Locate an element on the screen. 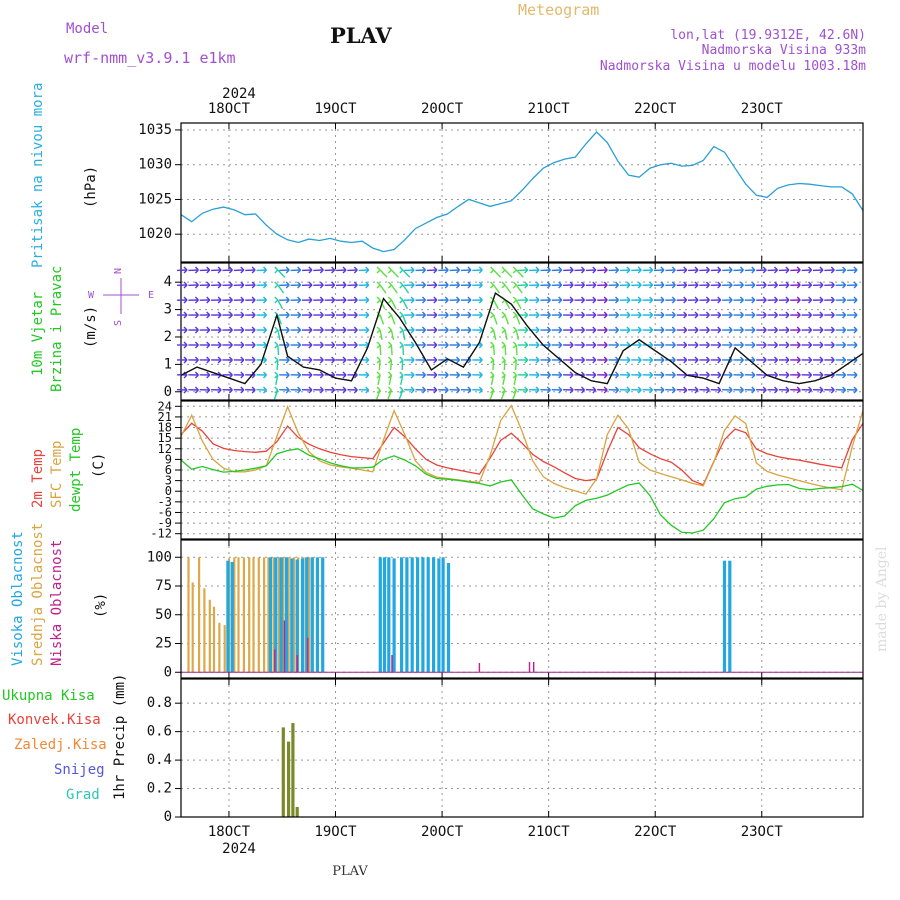 This screenshot has height=900, width=900. y-tick-label: 3 is located at coordinates (168, 310).